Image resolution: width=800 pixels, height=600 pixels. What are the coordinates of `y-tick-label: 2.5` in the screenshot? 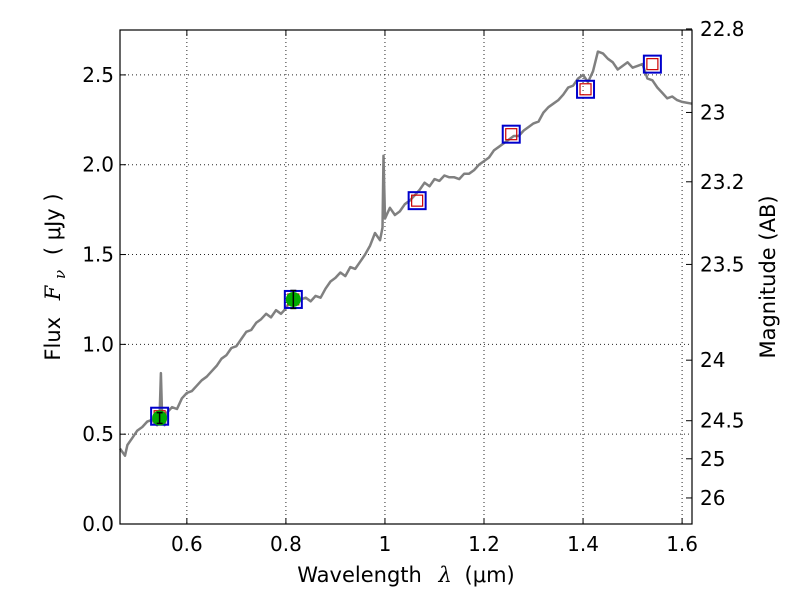 It's located at (98, 75).